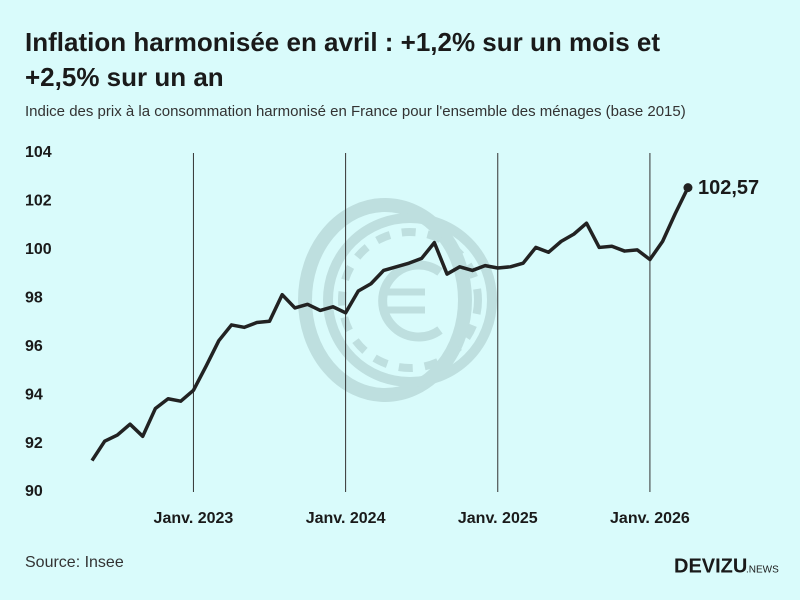  What do you see at coordinates (688, 188) in the screenshot?
I see `end-point` at bounding box center [688, 188].